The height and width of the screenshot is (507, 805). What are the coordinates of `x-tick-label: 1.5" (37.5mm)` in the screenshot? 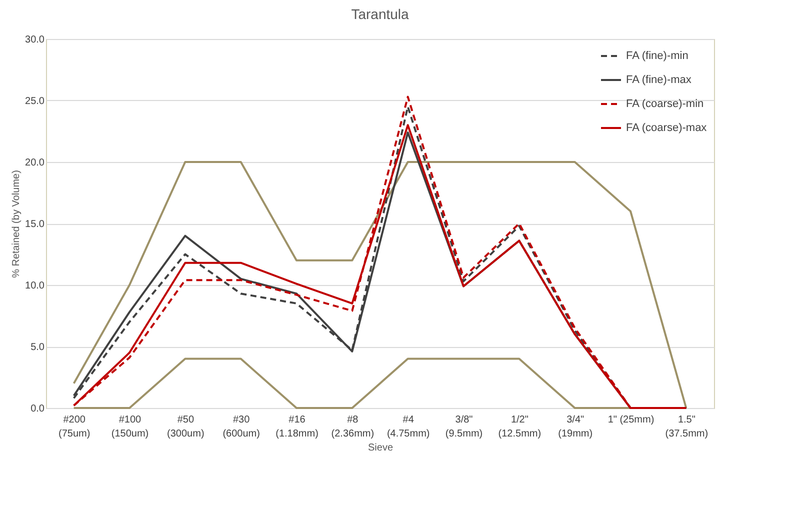 It's located at (686, 427).